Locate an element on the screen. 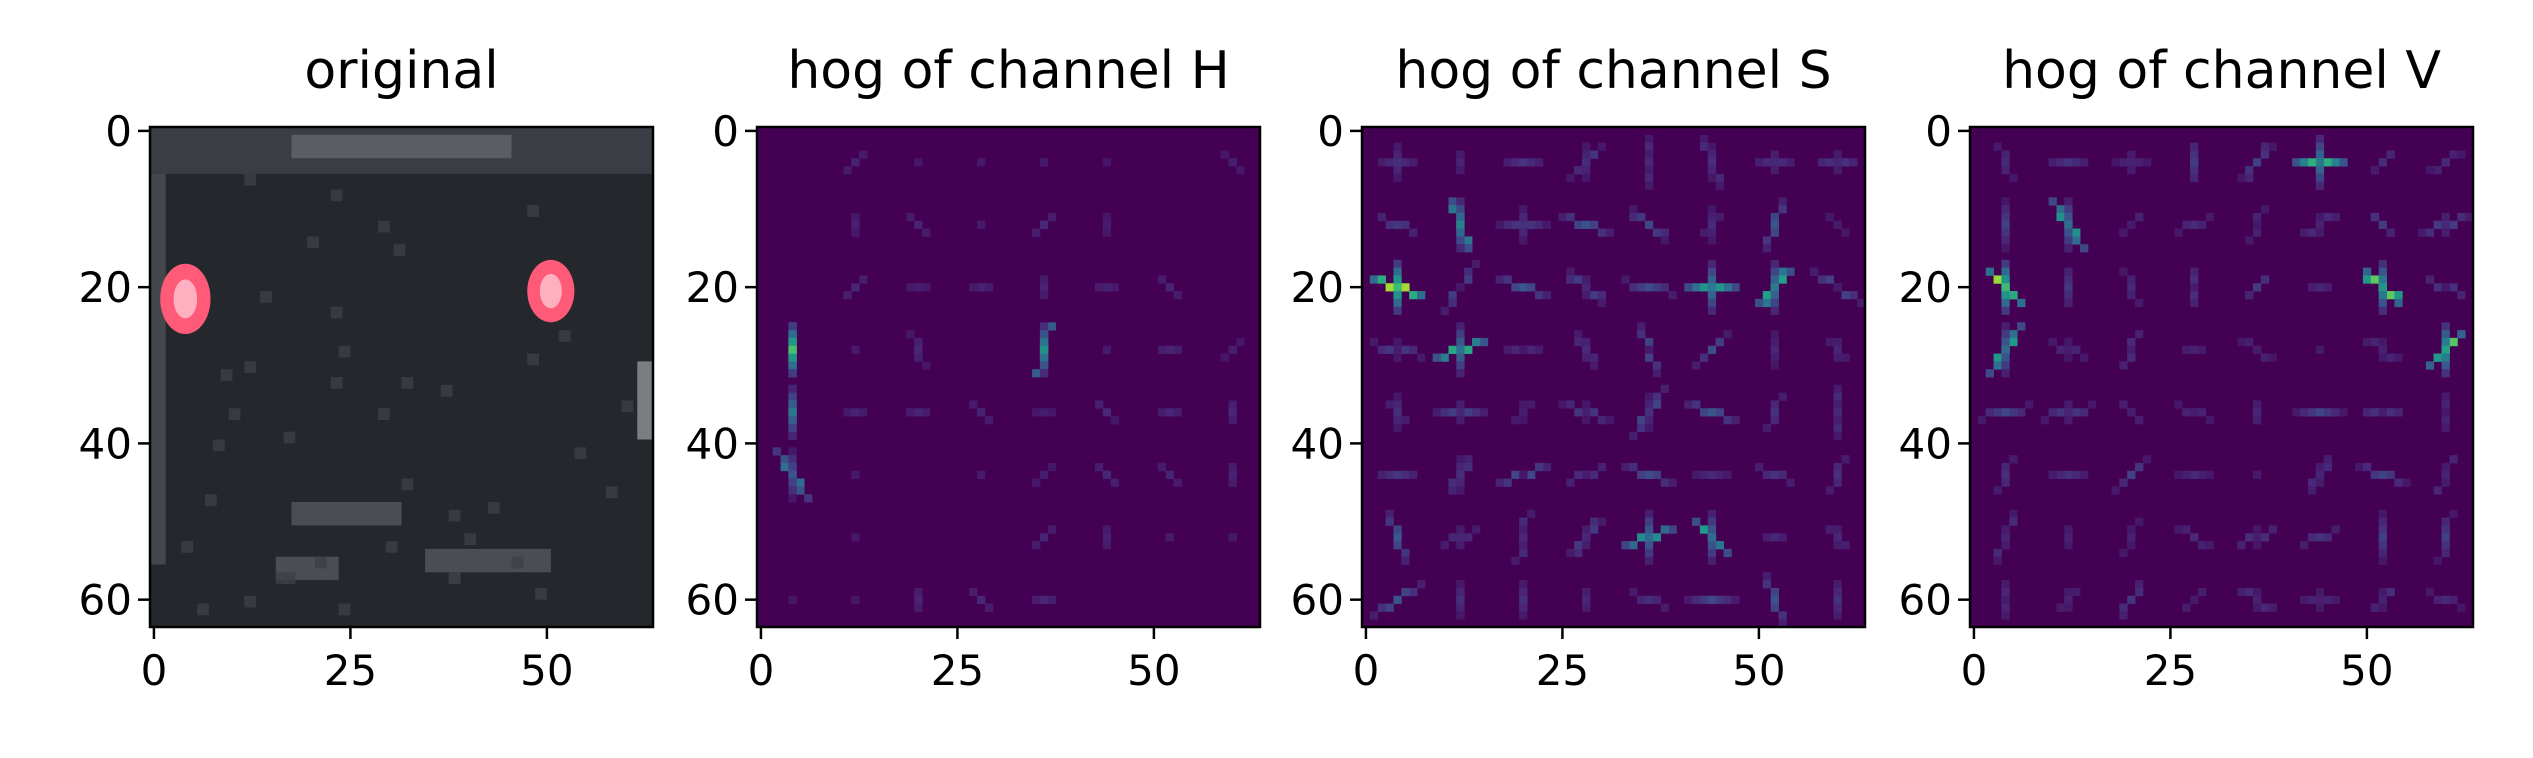 The image size is (2533, 758). image-area is located at coordinates (401, 377).